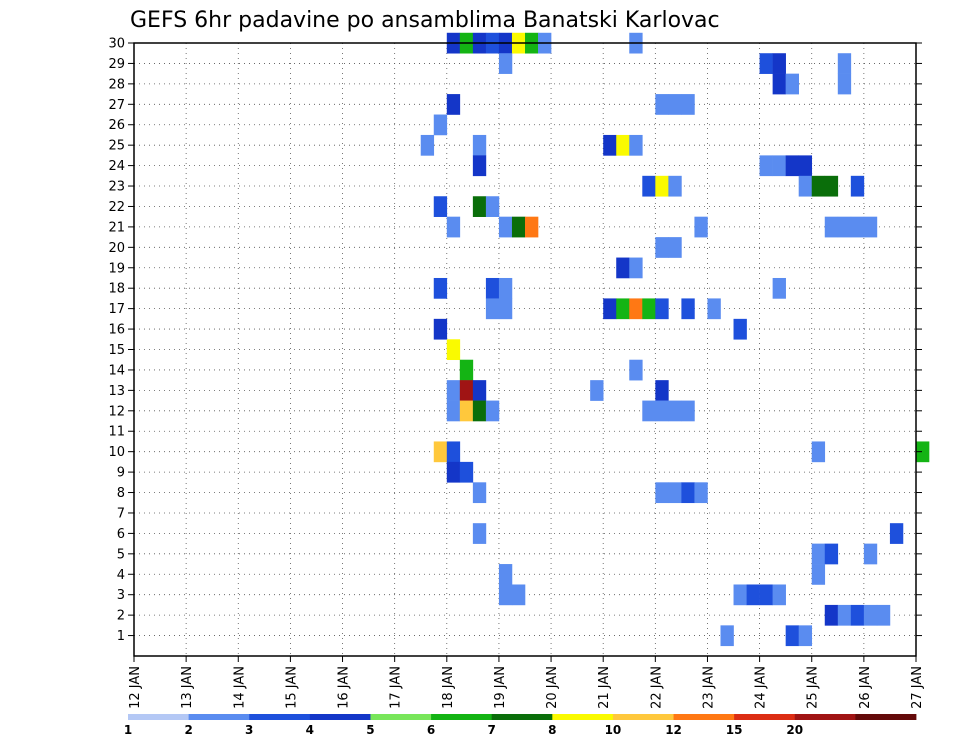 The image size is (960, 742). I want to click on x-tick-label: 13 JAN, so click(187, 687).